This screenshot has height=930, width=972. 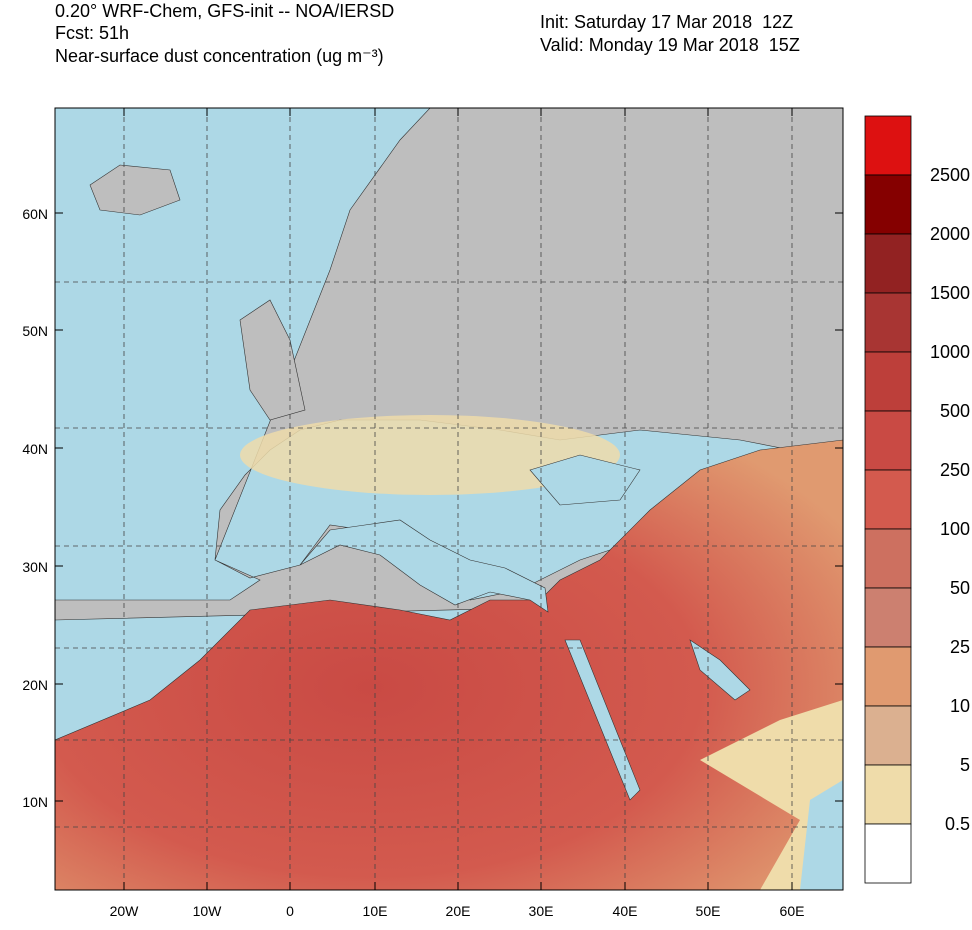 What do you see at coordinates (35, 214) in the screenshot?
I see `lat-label: 60N` at bounding box center [35, 214].